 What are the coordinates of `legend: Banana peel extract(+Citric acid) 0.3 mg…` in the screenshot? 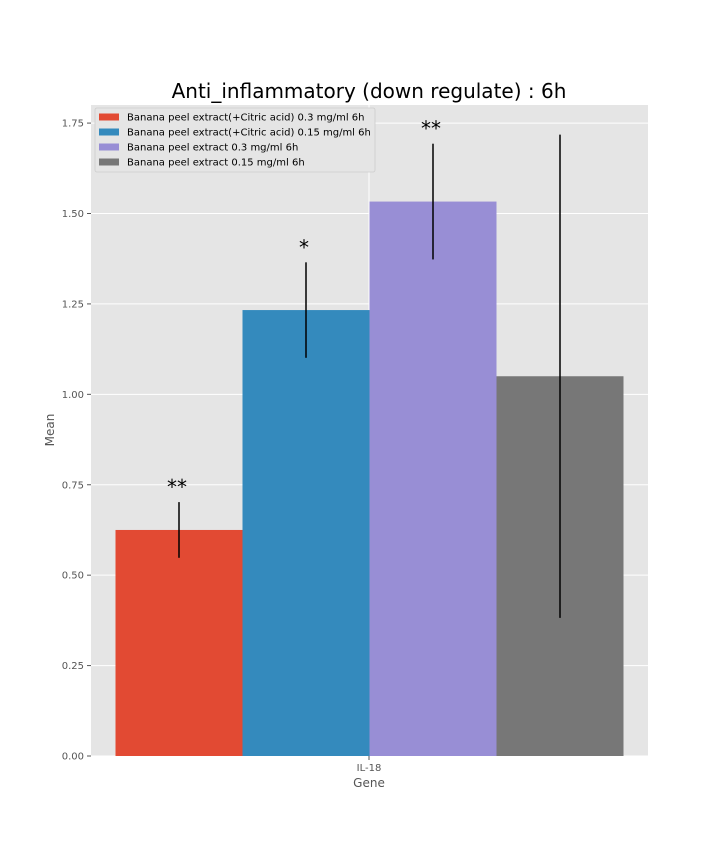 It's located at (235, 140).